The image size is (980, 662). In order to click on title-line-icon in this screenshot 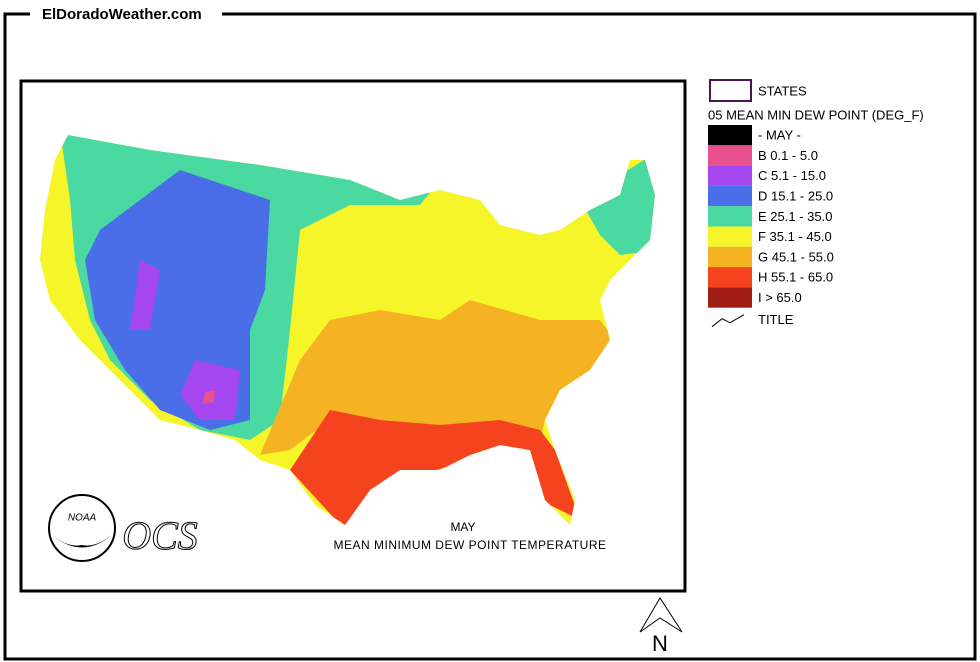, I will do `click(728, 321)`.